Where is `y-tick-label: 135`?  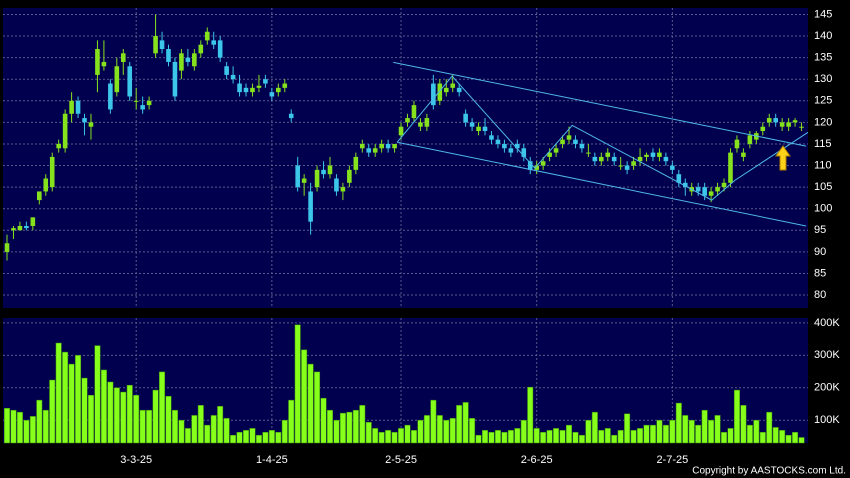
y-tick-label: 135 is located at coordinates (823, 58).